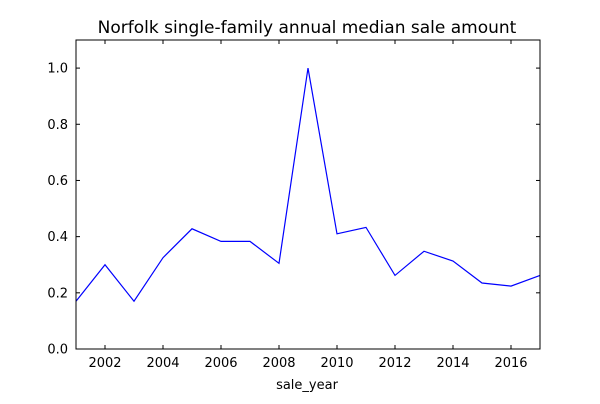  I want to click on x-tick-label: 2010, so click(336, 363).